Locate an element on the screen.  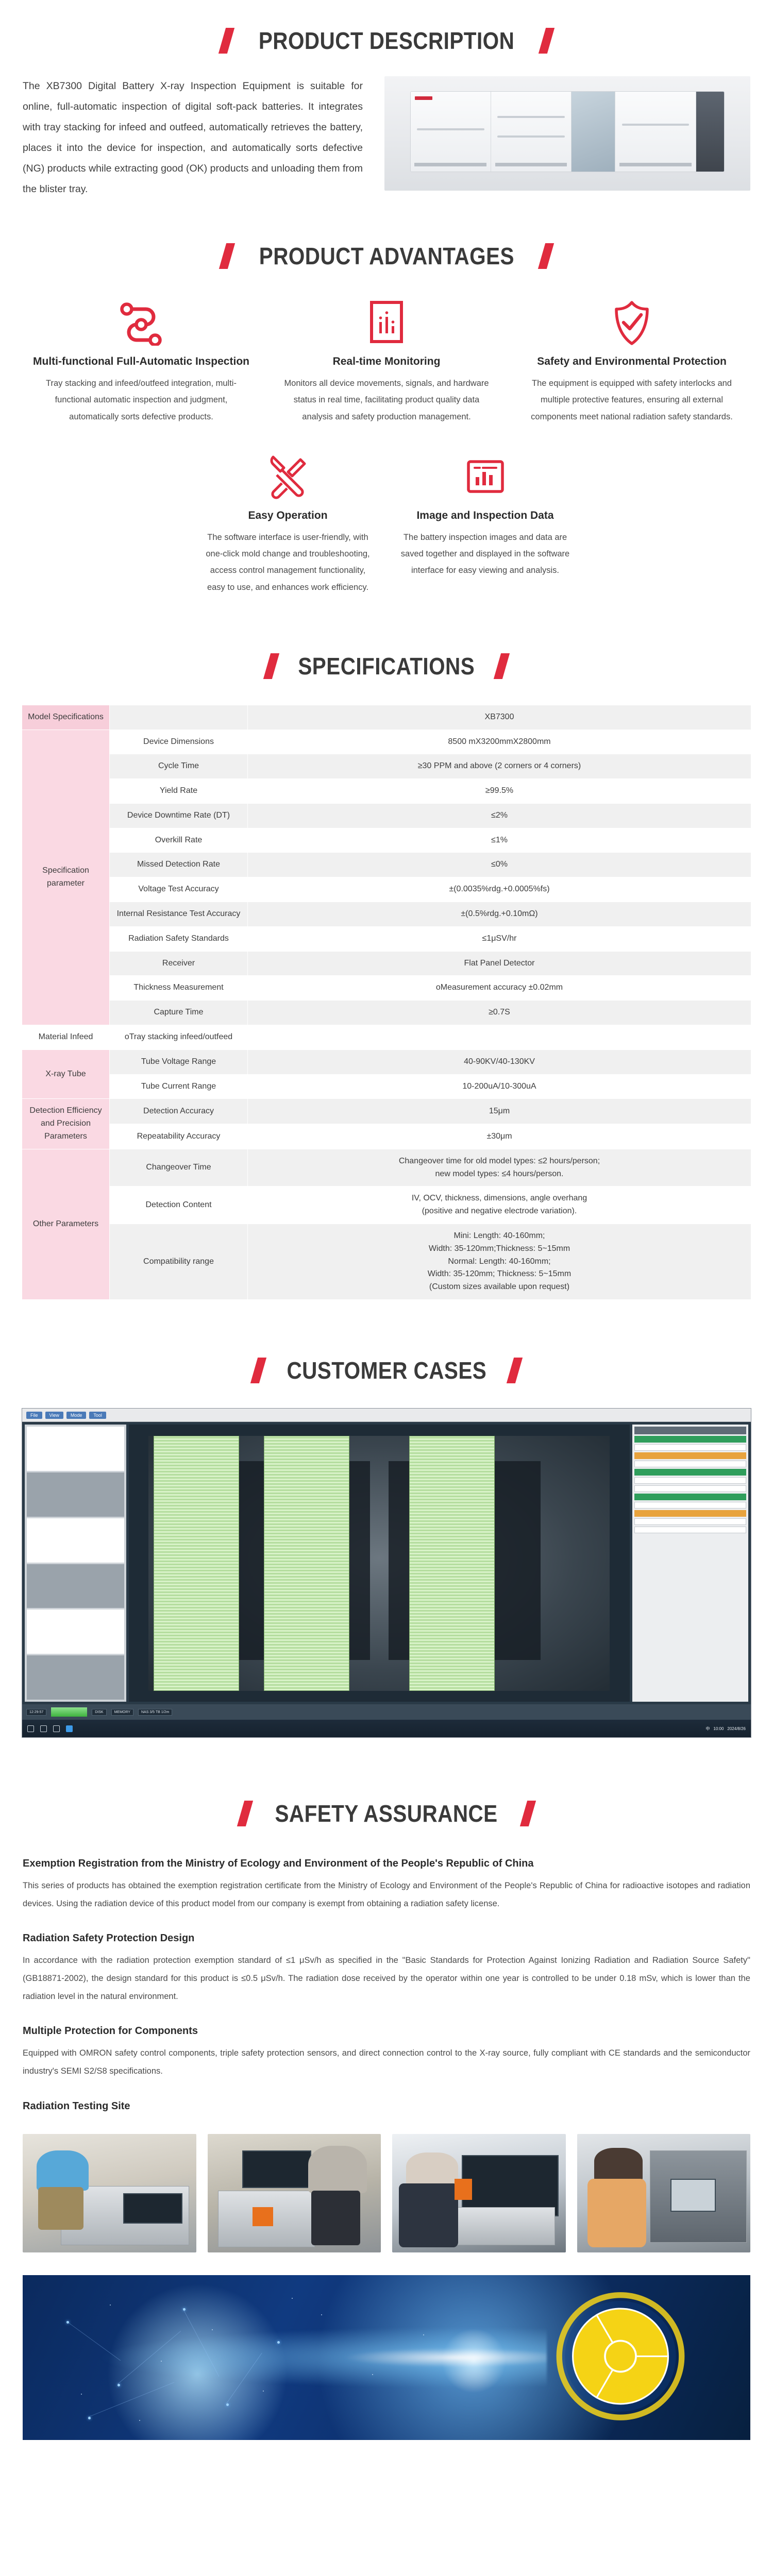
menu-item: Mode is located at coordinates (76, 1415).